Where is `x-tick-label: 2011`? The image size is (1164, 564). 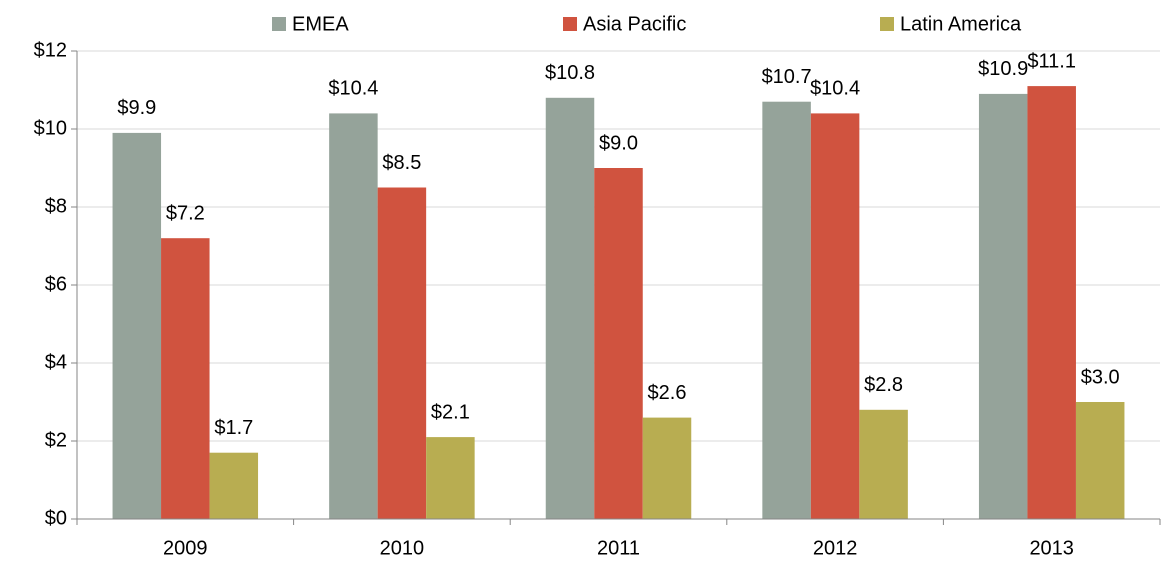 x-tick-label: 2011 is located at coordinates (618, 548).